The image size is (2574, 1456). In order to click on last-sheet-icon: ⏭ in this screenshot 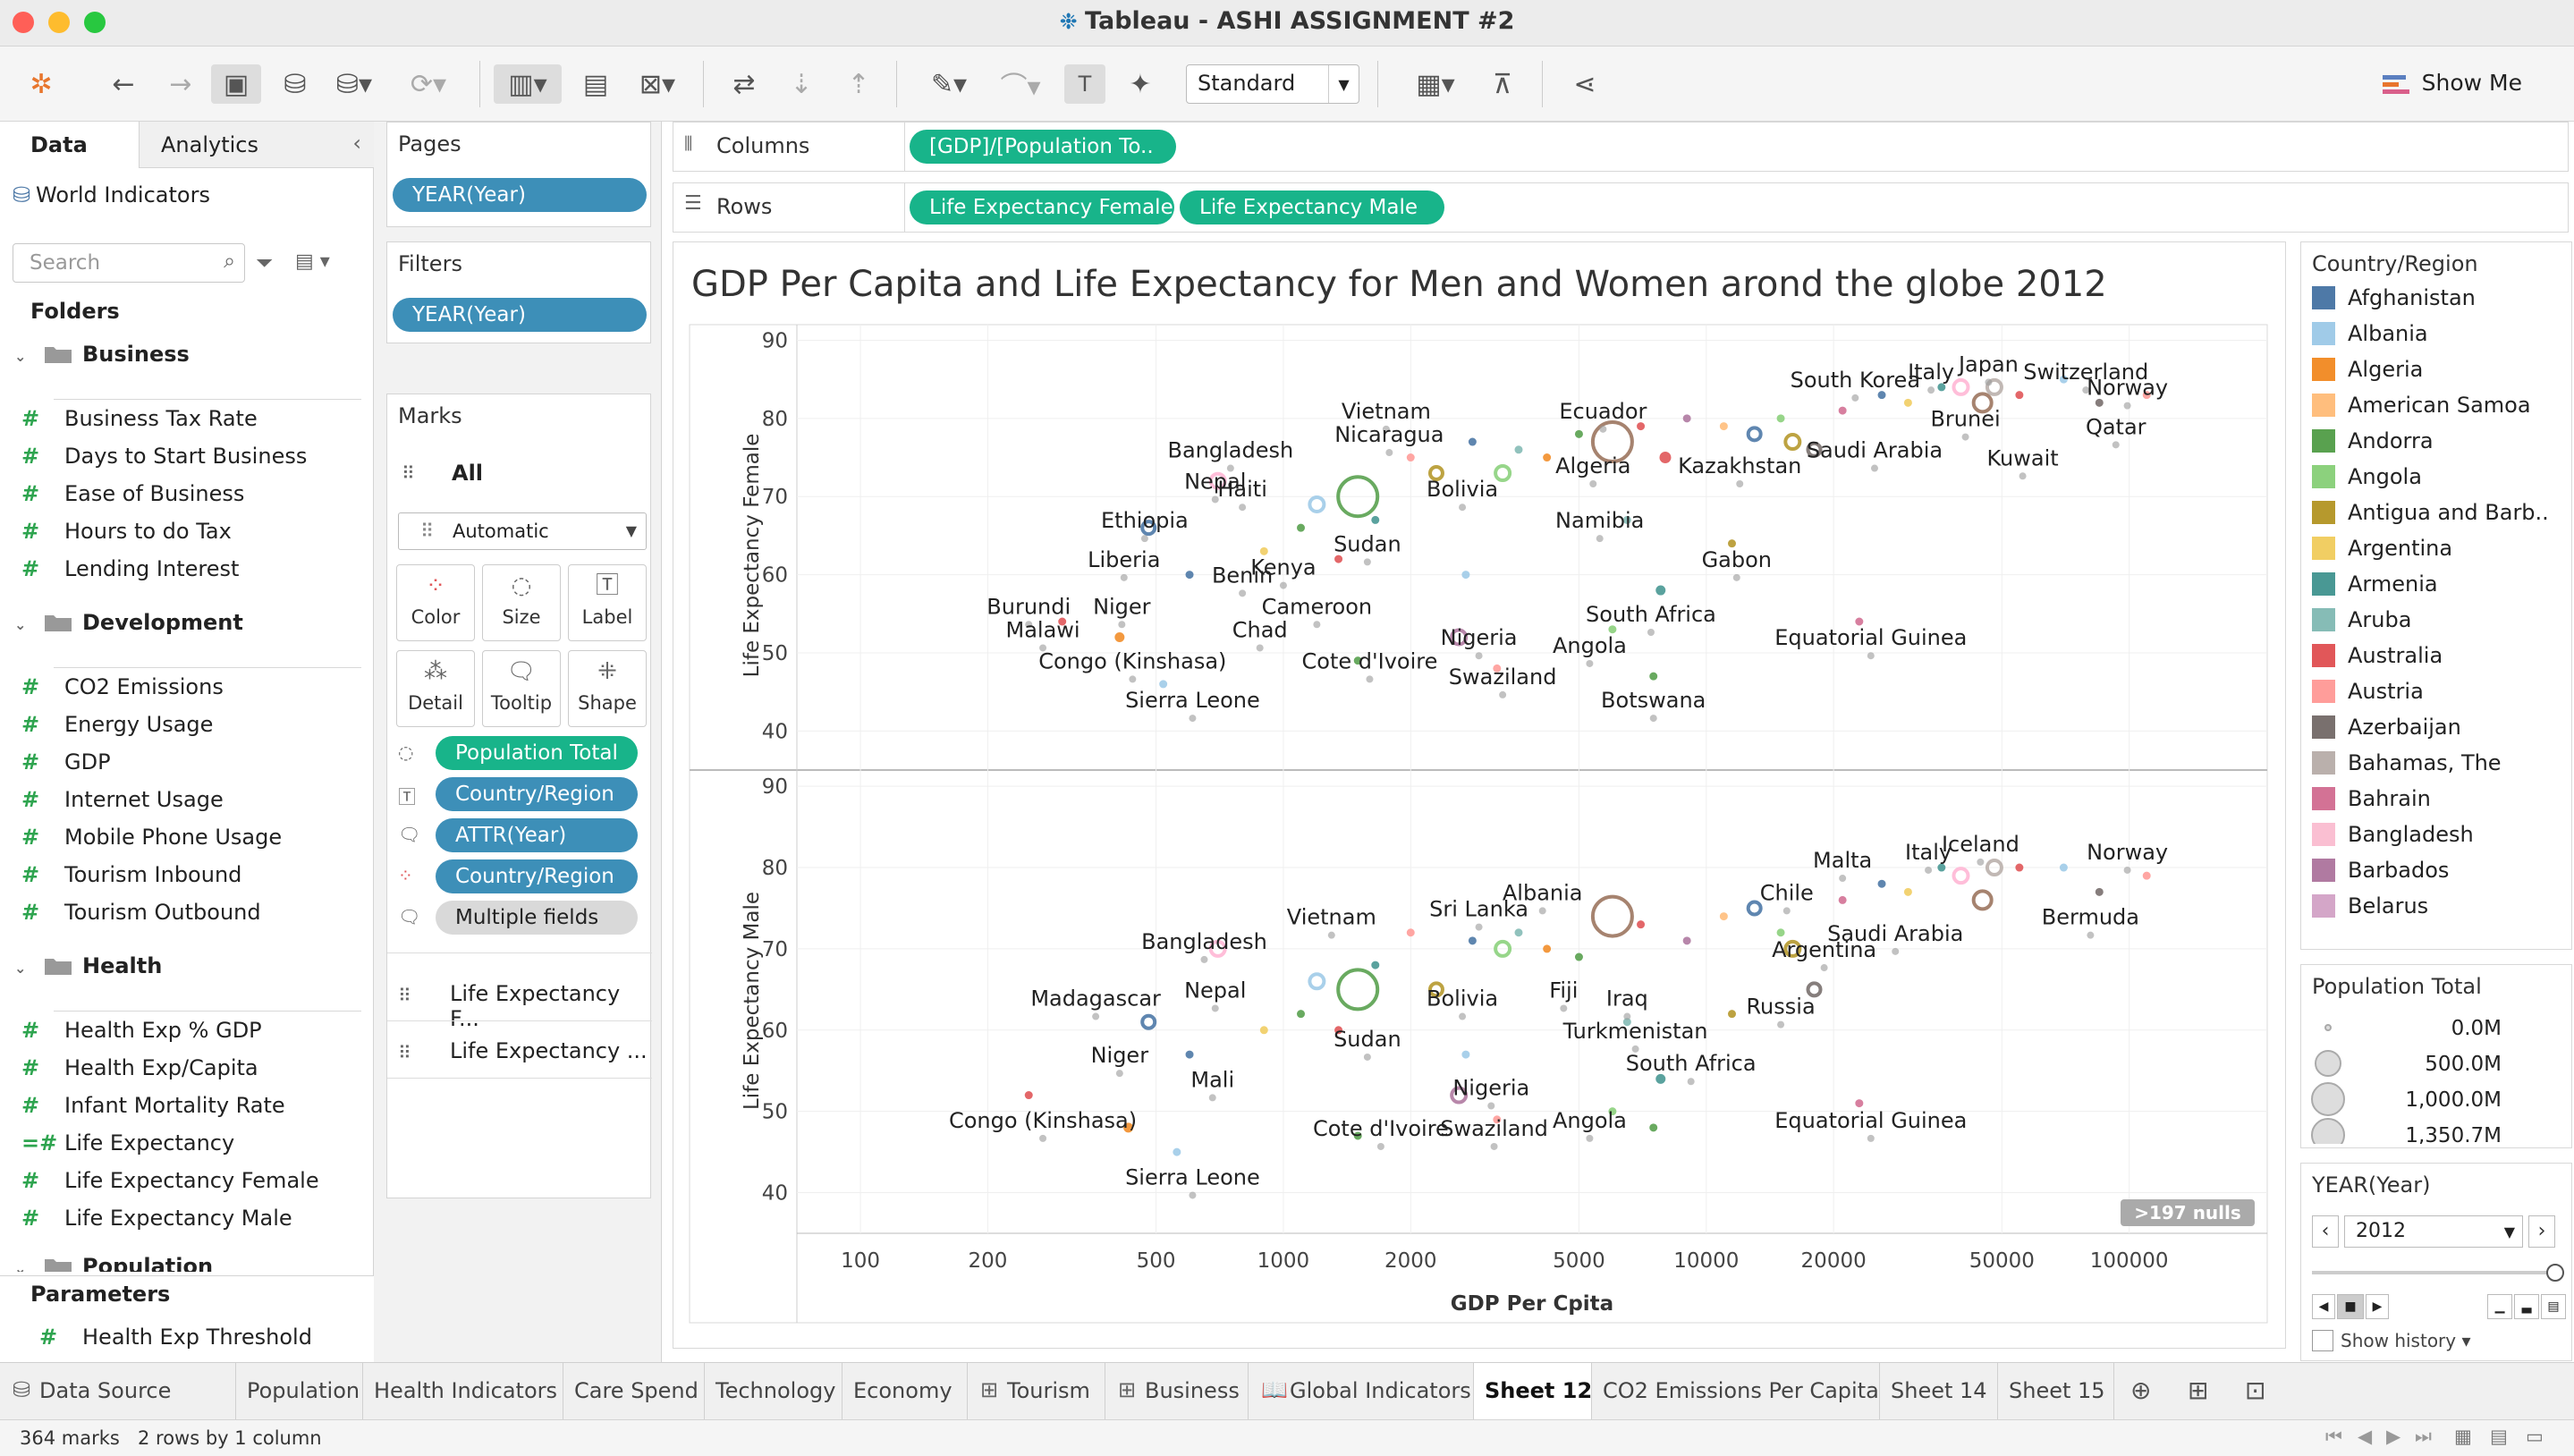, I will do `click(2423, 1436)`.